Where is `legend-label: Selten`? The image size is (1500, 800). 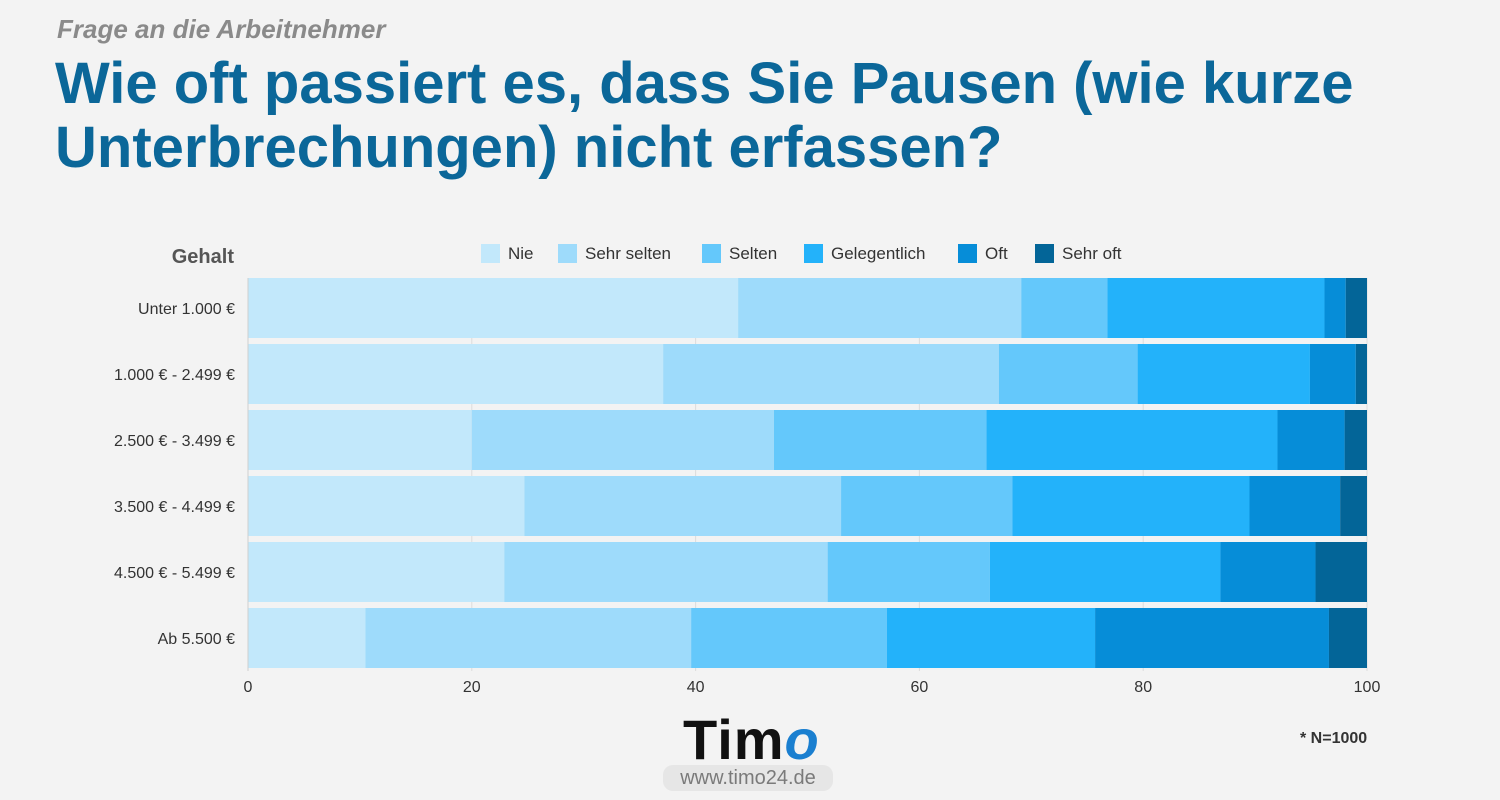 legend-label: Selten is located at coordinates (753, 253).